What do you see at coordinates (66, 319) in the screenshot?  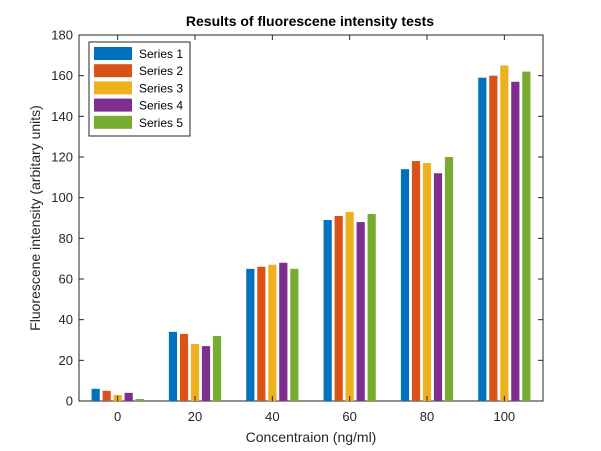 I see `y-tick-label: 40` at bounding box center [66, 319].